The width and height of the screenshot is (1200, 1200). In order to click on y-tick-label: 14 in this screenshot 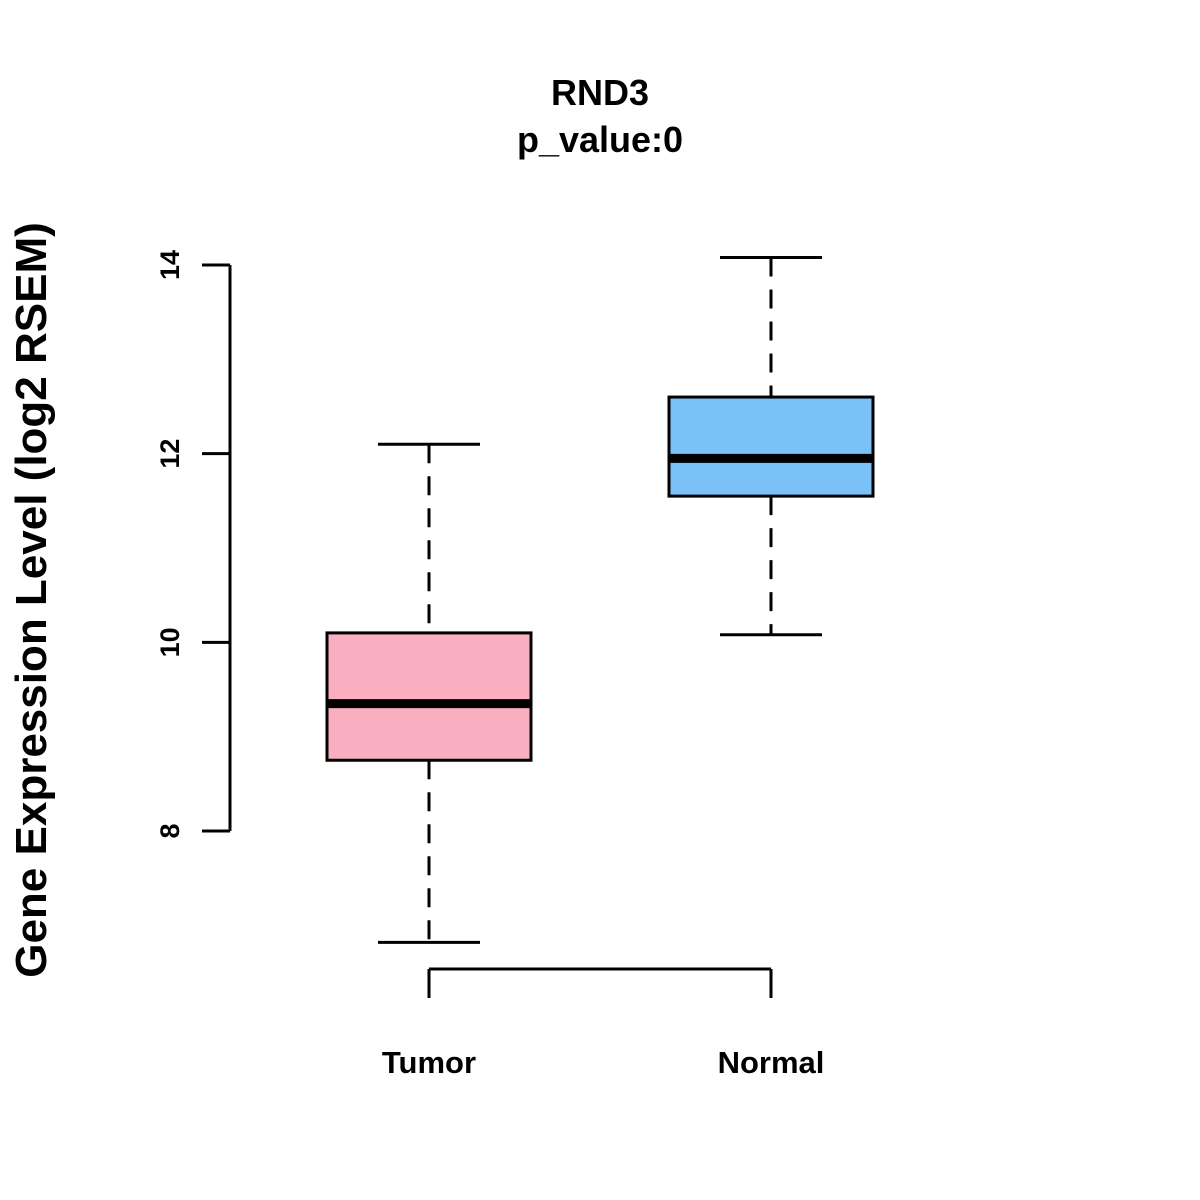, I will do `click(170, 265)`.